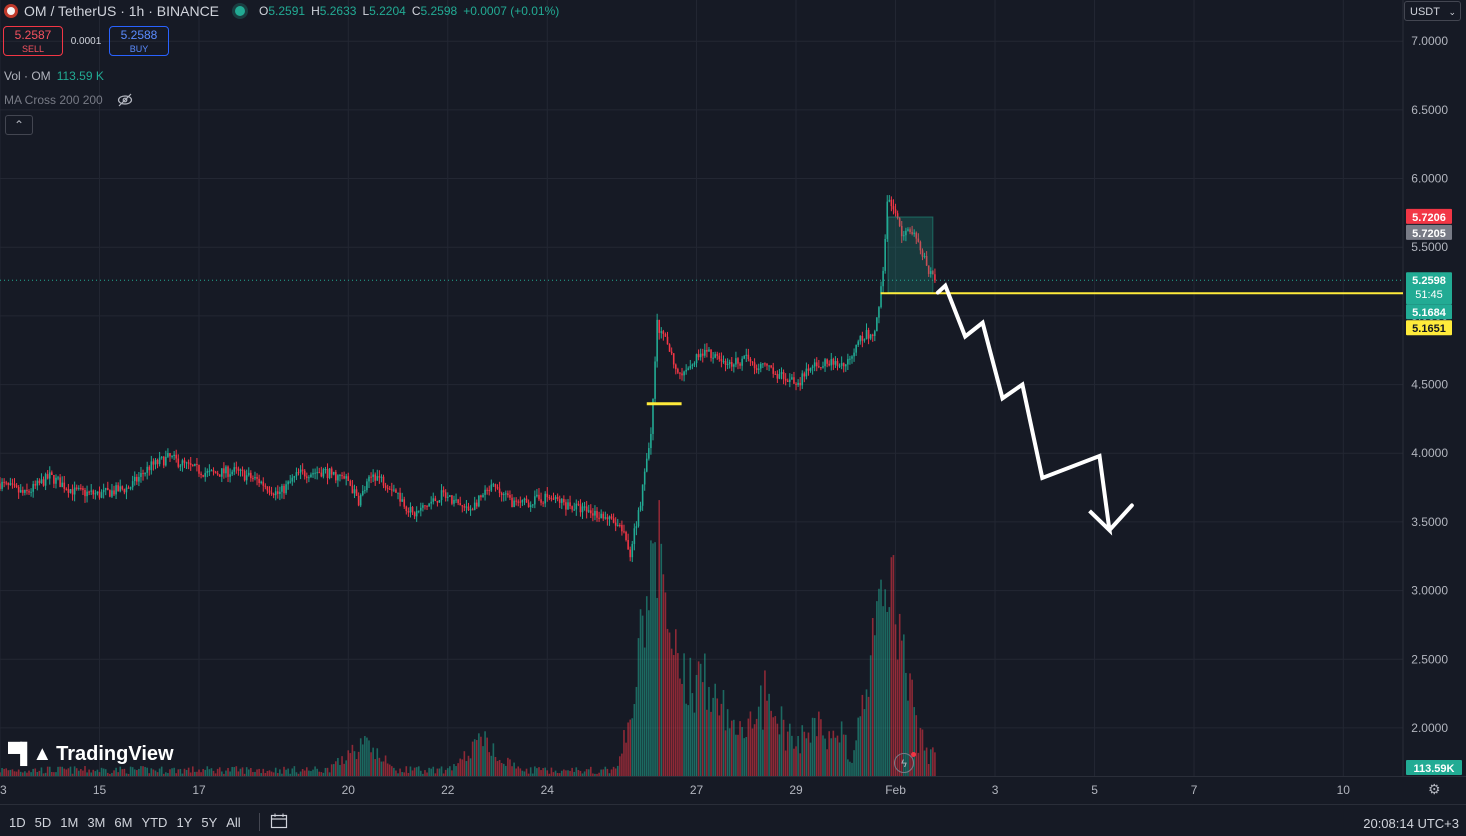 The width and height of the screenshot is (1466, 836). I want to click on range-5d: 5D, so click(43, 822).